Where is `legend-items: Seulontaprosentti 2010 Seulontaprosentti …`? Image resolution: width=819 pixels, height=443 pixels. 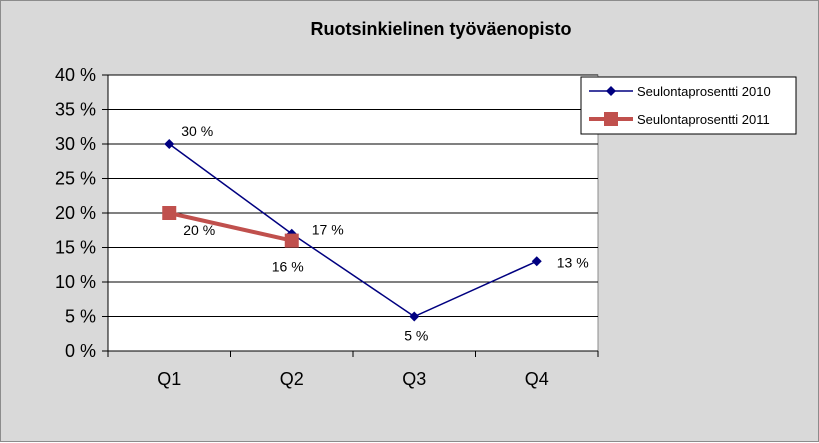 legend-items: Seulontaprosentti 2010 Seulontaprosentti … is located at coordinates (680, 105).